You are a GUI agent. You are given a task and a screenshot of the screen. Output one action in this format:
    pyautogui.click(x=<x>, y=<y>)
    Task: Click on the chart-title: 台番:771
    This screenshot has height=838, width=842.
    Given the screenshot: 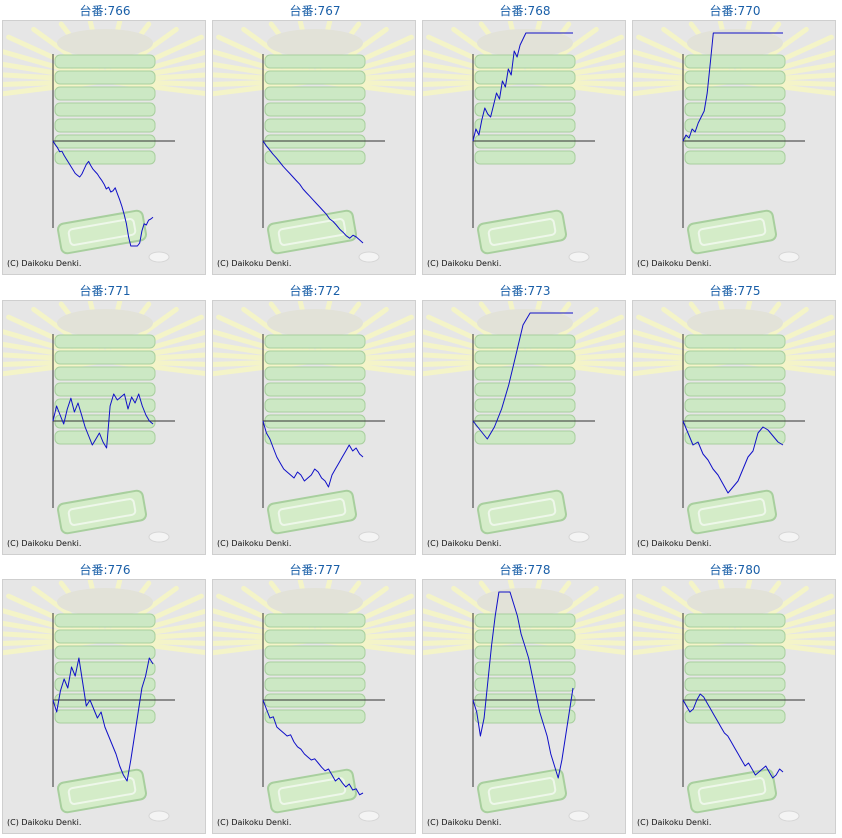 What is the action you would take?
    pyautogui.click(x=105, y=291)
    